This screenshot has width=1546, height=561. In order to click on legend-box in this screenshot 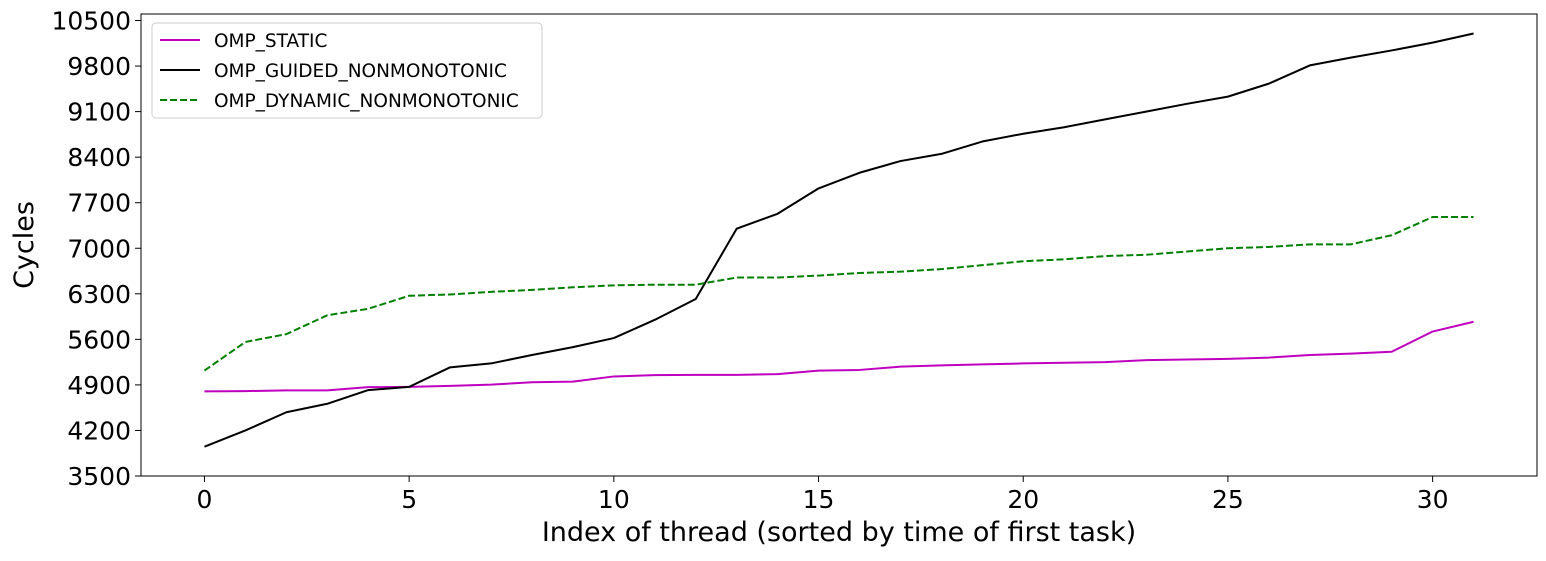, I will do `click(347, 70)`.